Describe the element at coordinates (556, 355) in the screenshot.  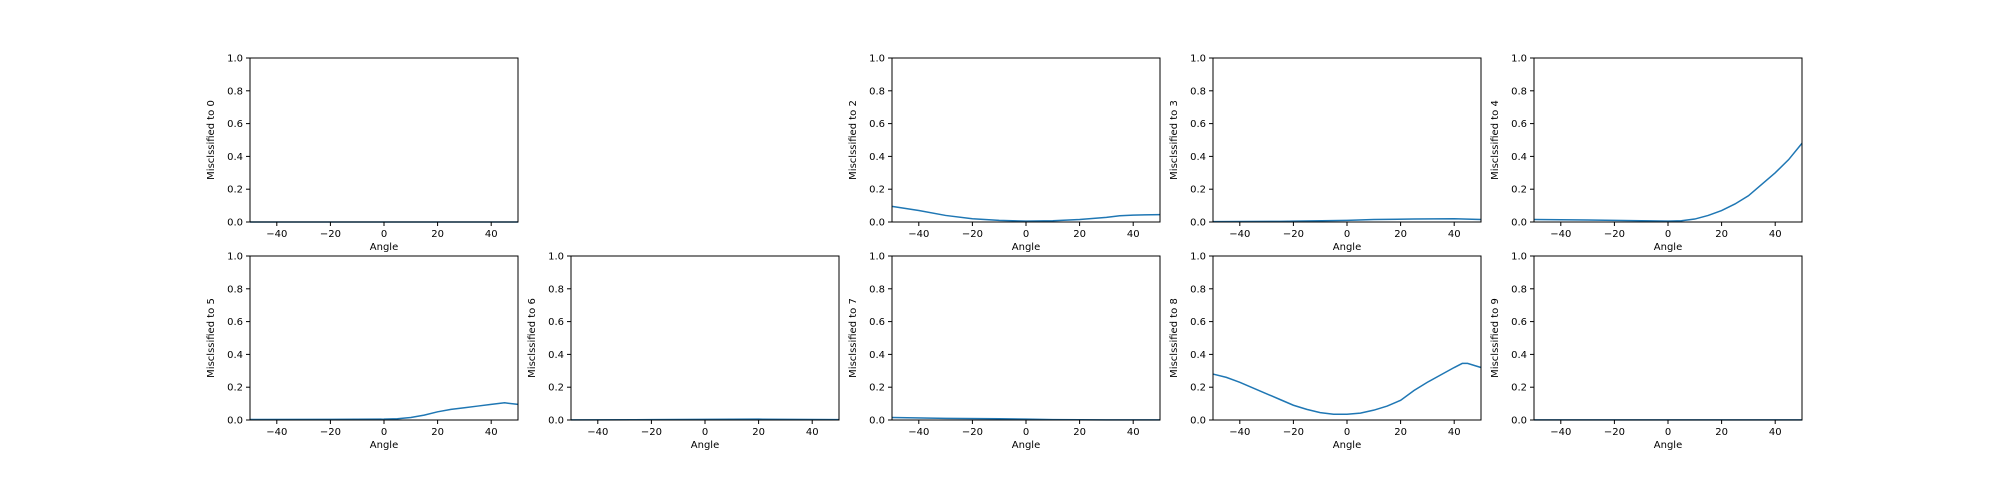
I see `y-tick-label-5-2: 0.4` at that location.